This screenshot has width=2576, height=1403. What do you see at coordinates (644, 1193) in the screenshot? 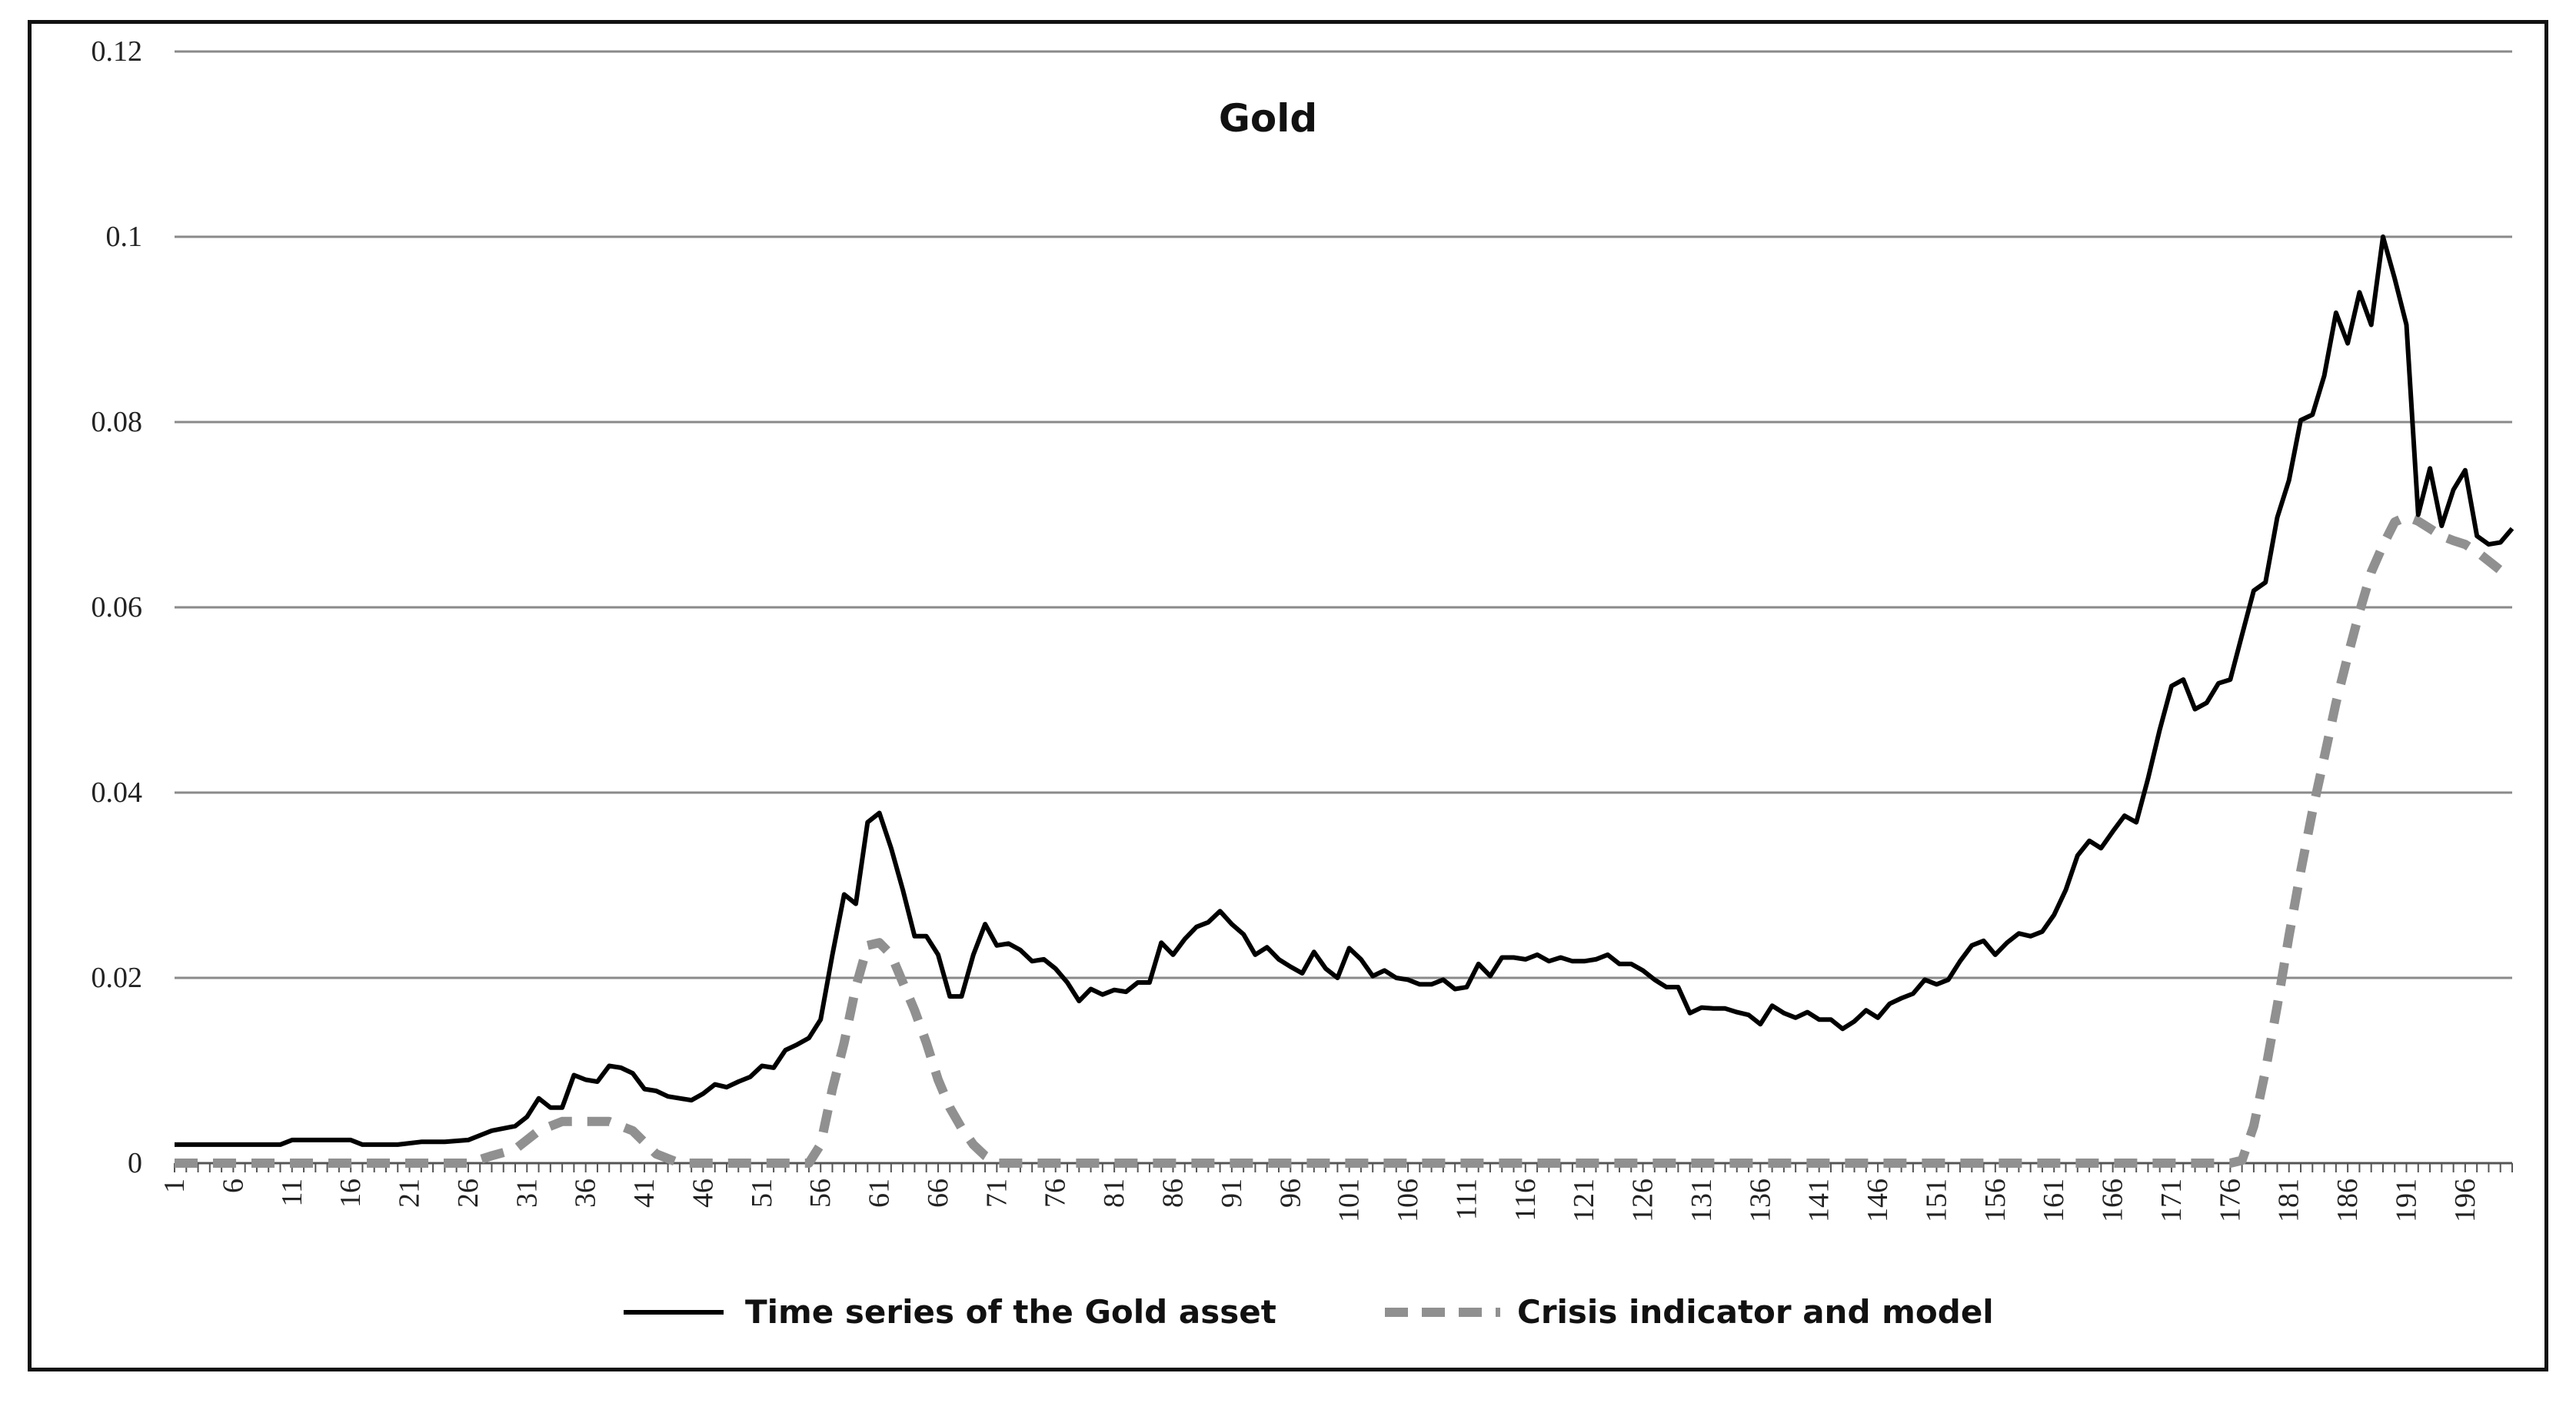
I see `x-tick-label: 41` at bounding box center [644, 1193].